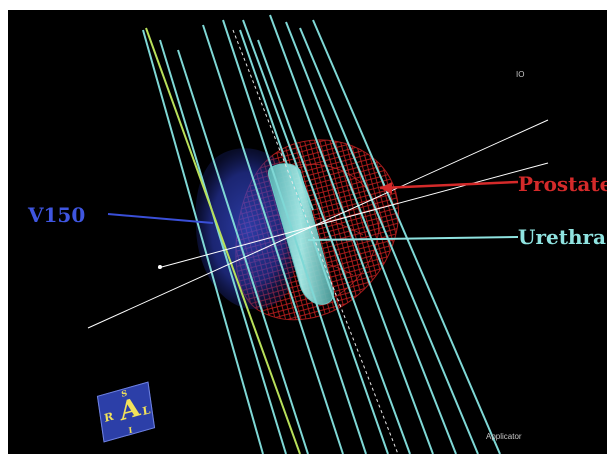 This screenshot has width=610, height=457. What do you see at coordinates (520, 74) in the screenshot?
I see `corner-mark: IO` at bounding box center [520, 74].